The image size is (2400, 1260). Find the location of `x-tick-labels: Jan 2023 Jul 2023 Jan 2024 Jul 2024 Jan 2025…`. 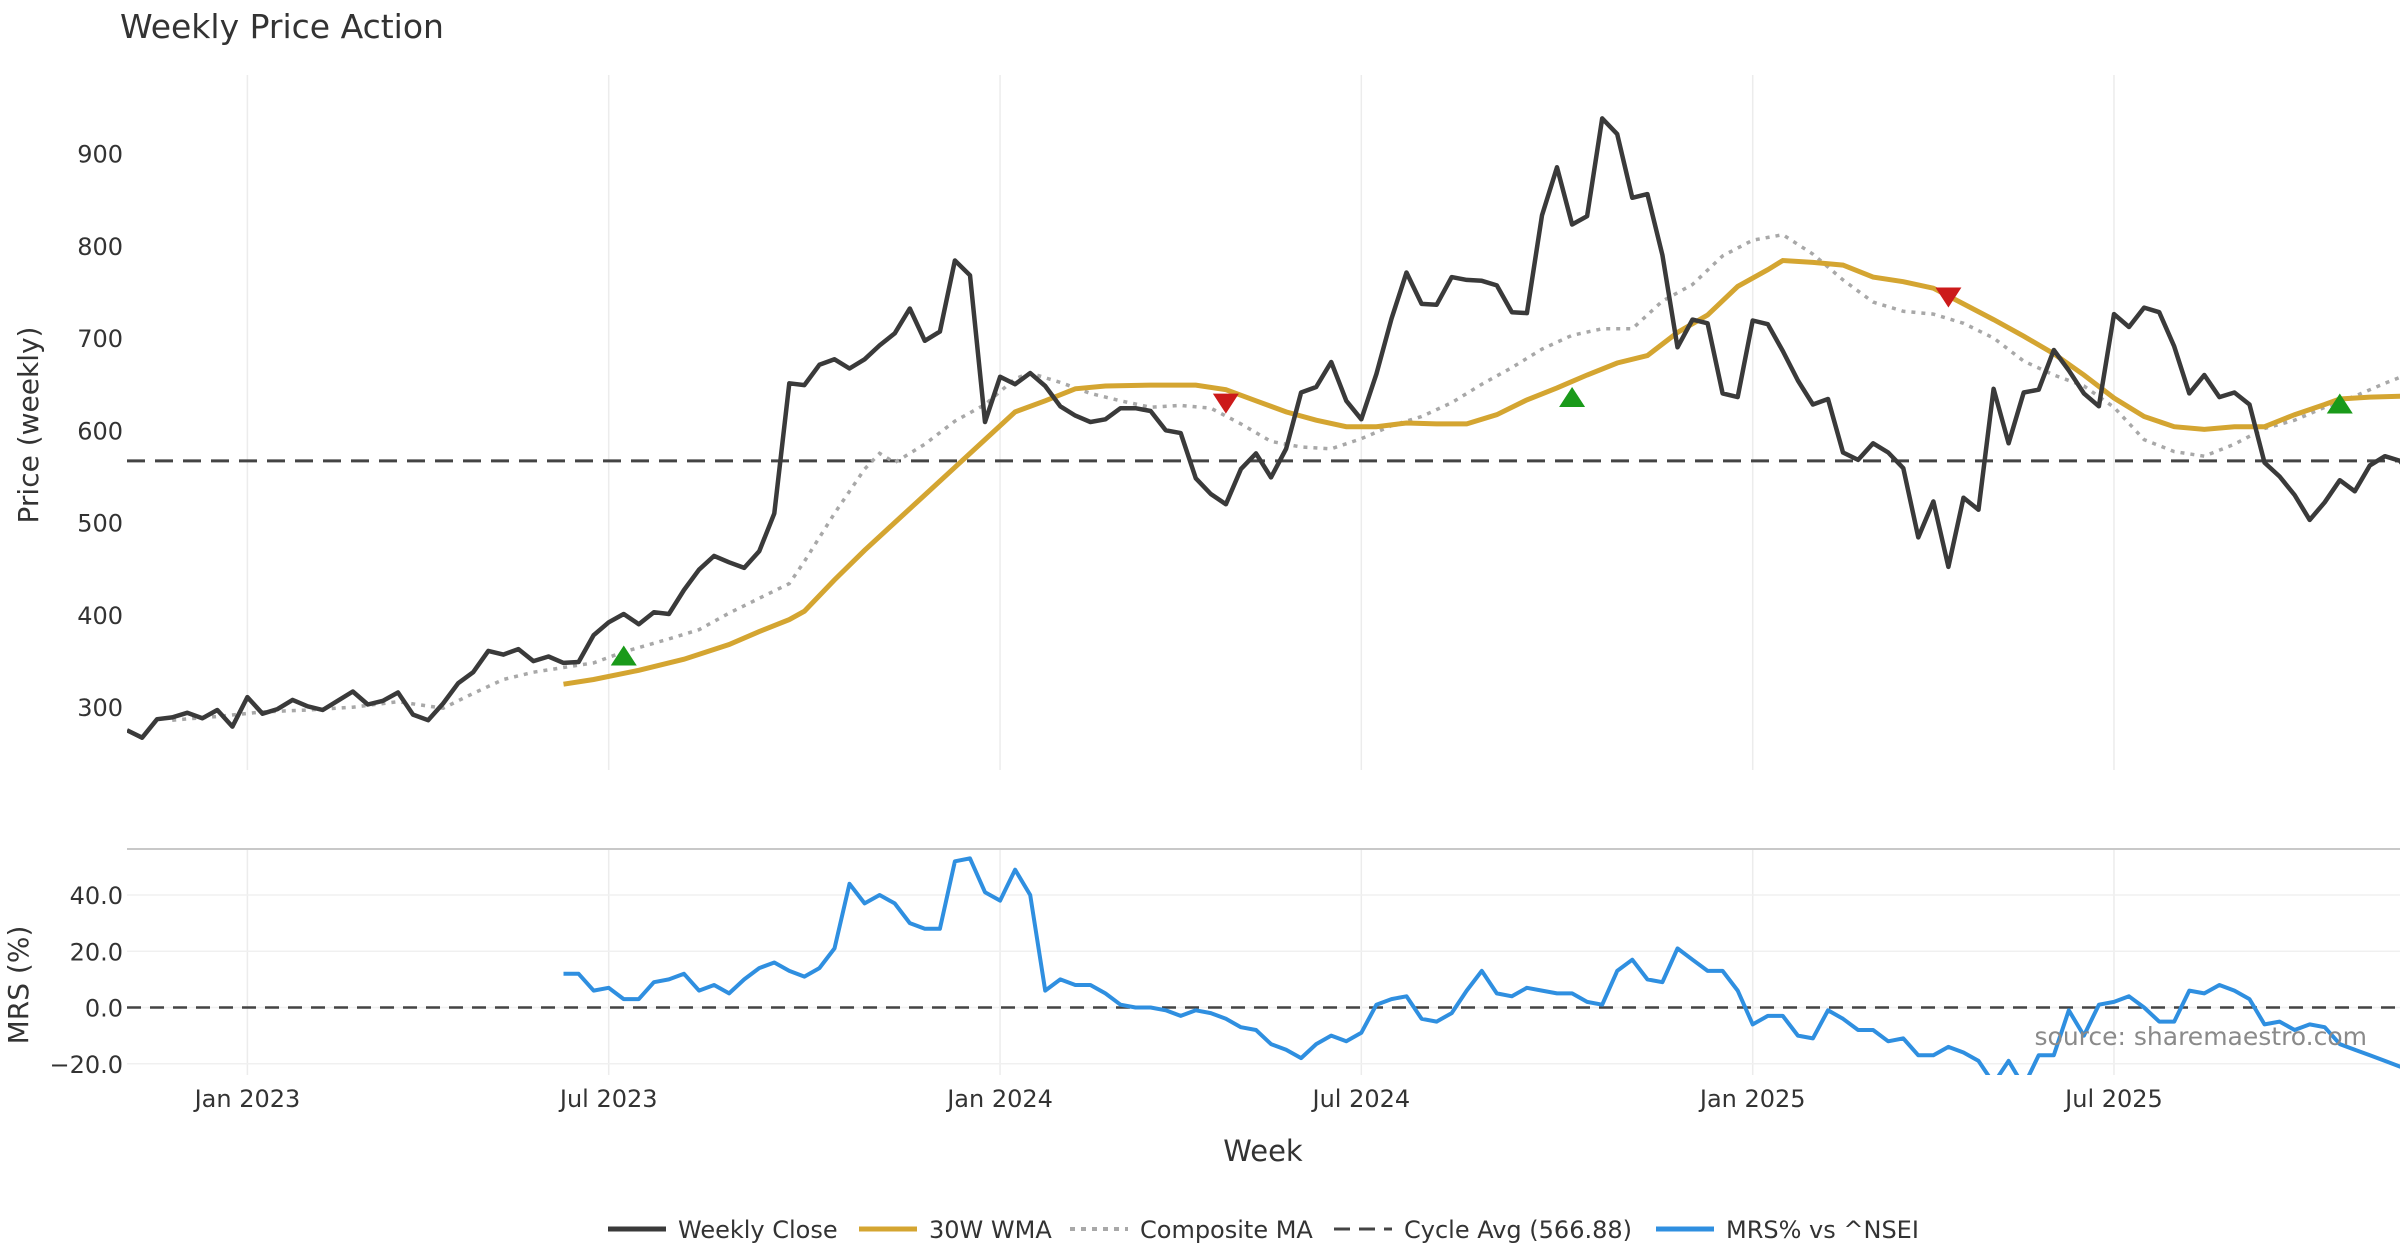

x-tick-labels: Jan 2023 Jul 2023 Jan 2024 Jul 2024 Jan 2025… is located at coordinates (1178, 1099).